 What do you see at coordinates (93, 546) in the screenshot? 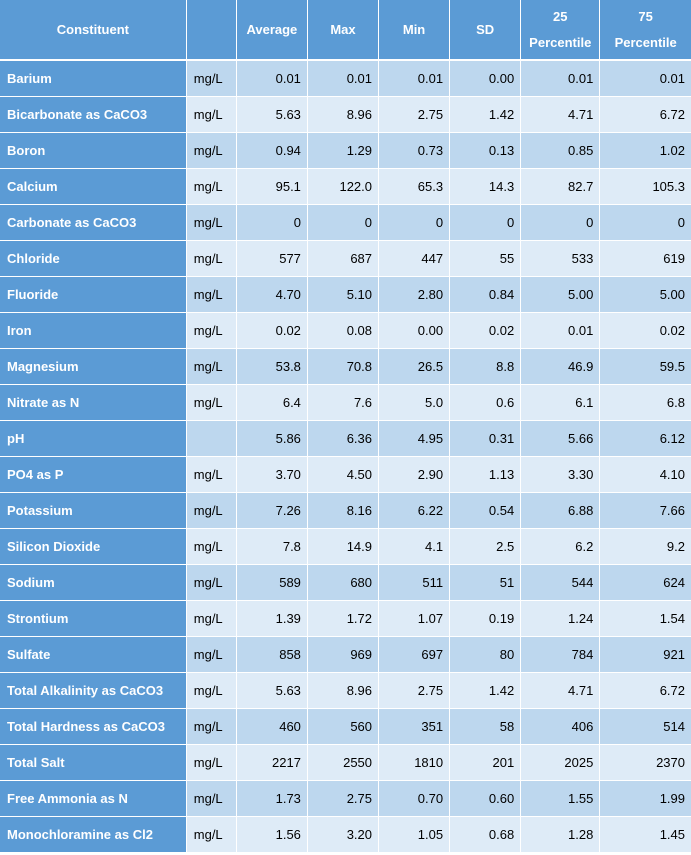
I see `constituent-cell: Silicon Dioxide` at bounding box center [93, 546].